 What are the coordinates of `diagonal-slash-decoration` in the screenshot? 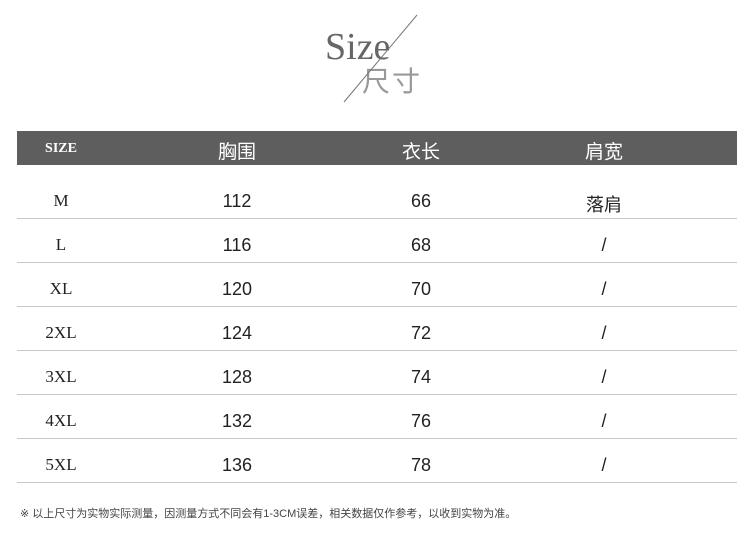 It's located at (380, 58).